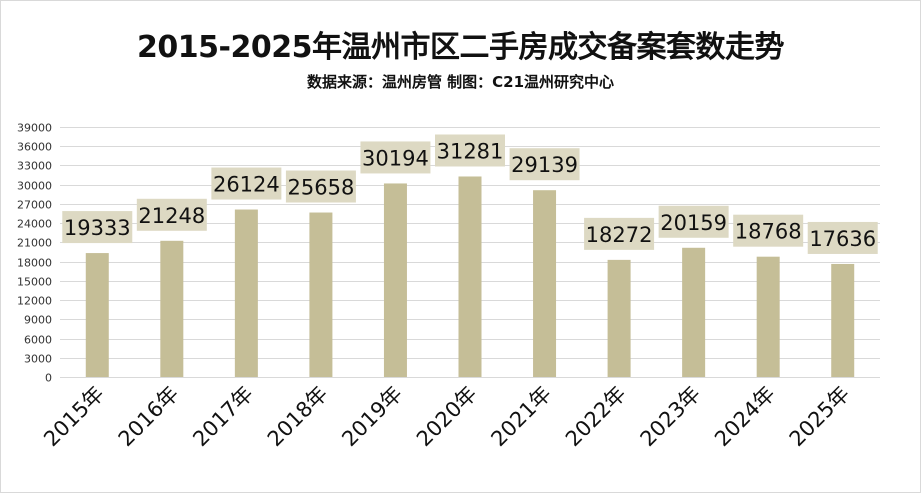 The height and width of the screenshot is (493, 921). Describe the element at coordinates (38, 320) in the screenshot. I see `y-tick-label: 9000` at that location.